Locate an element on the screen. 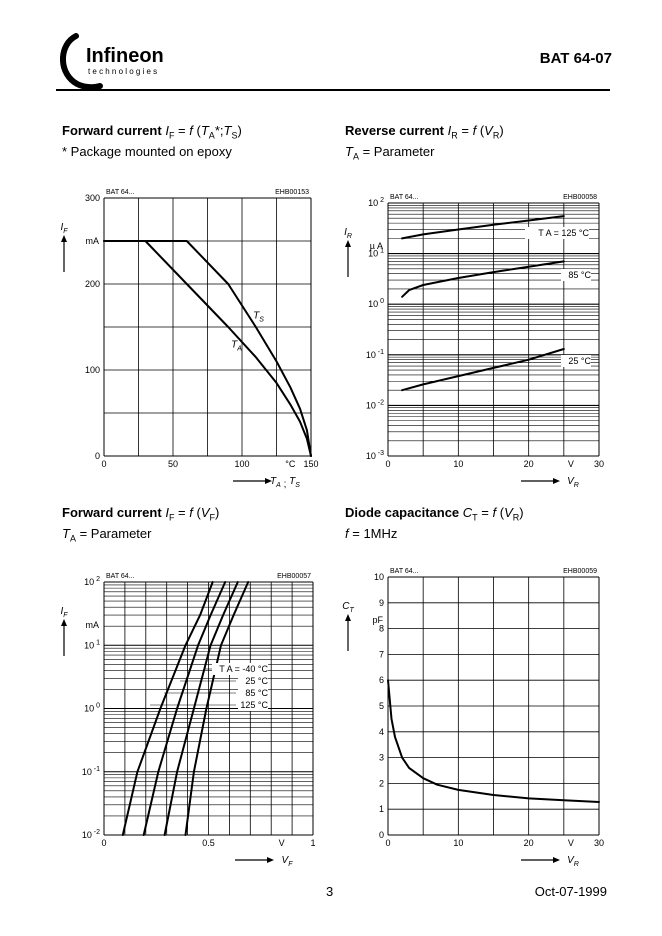  c1-x-arrow-head is located at coordinates (268, 481).